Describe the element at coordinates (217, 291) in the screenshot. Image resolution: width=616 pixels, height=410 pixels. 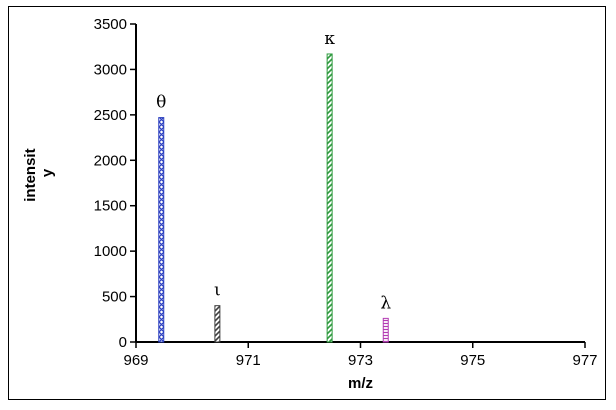
I see `peak-label: ι` at that location.